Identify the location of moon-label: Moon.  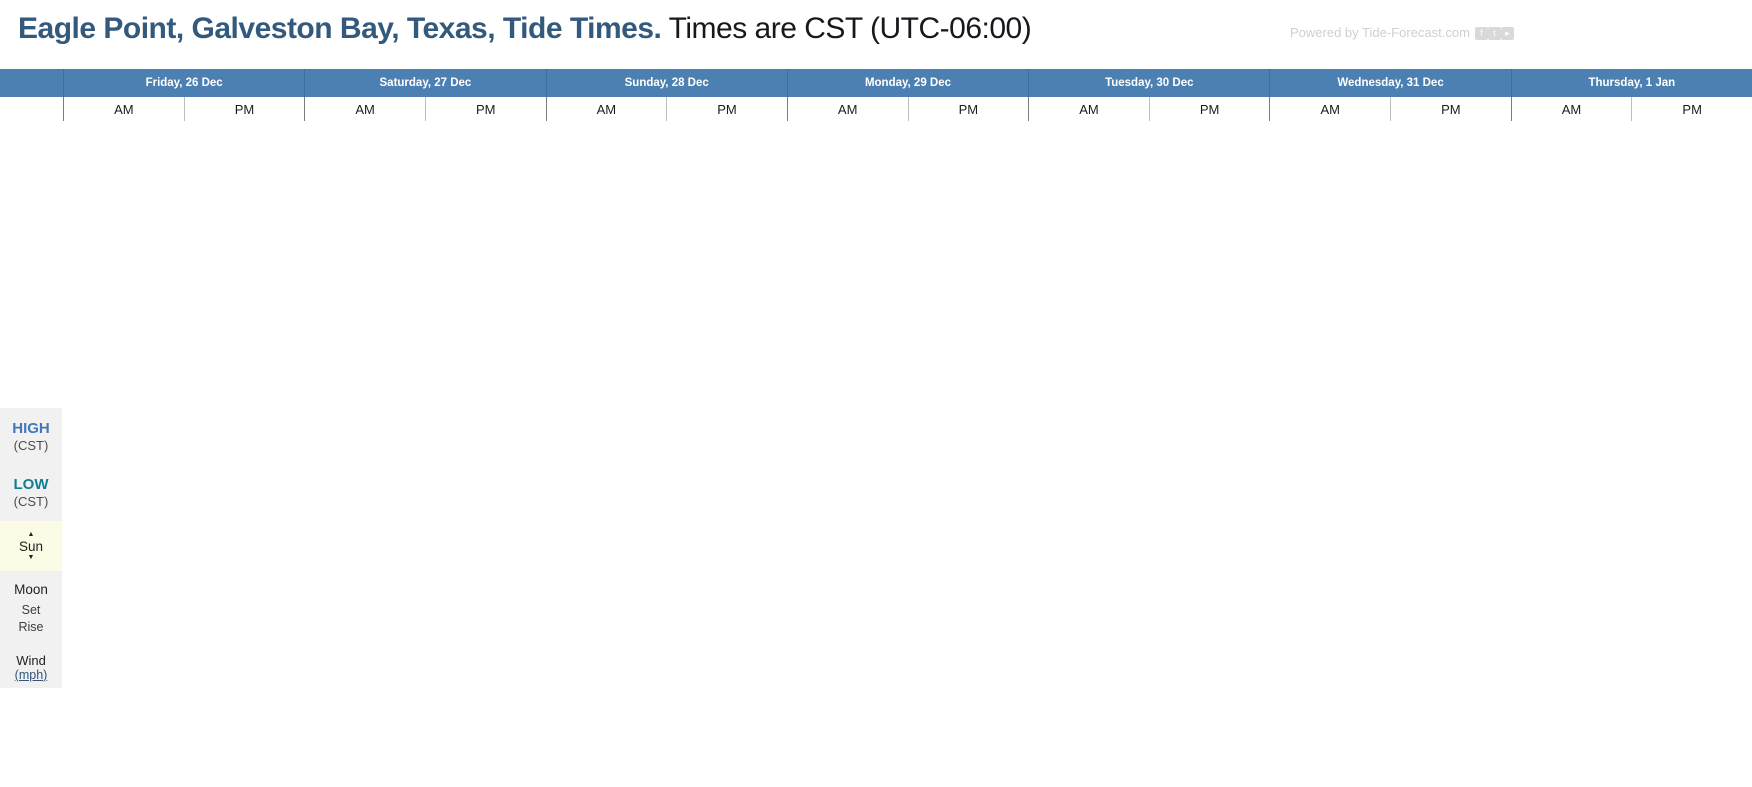
(31, 589).